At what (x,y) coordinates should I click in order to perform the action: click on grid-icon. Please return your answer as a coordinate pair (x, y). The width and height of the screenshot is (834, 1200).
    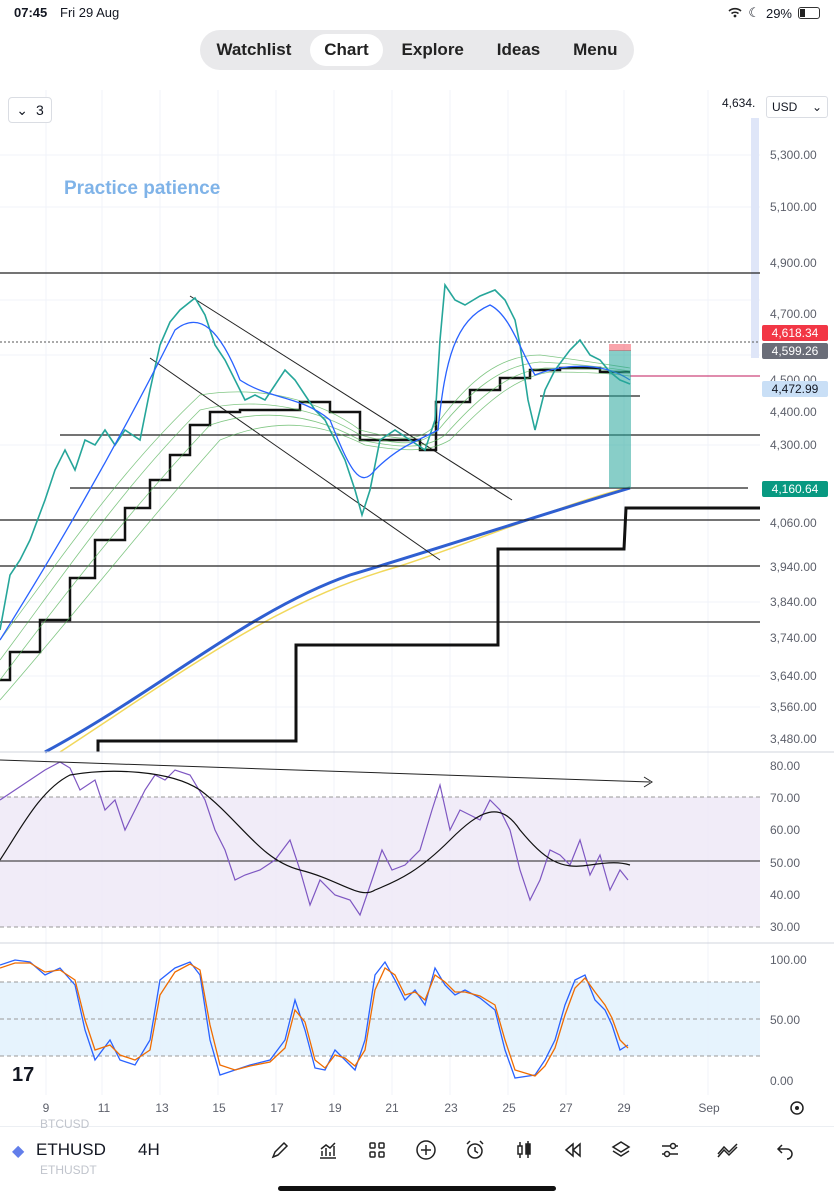
    Looking at the image, I should click on (377, 1150).